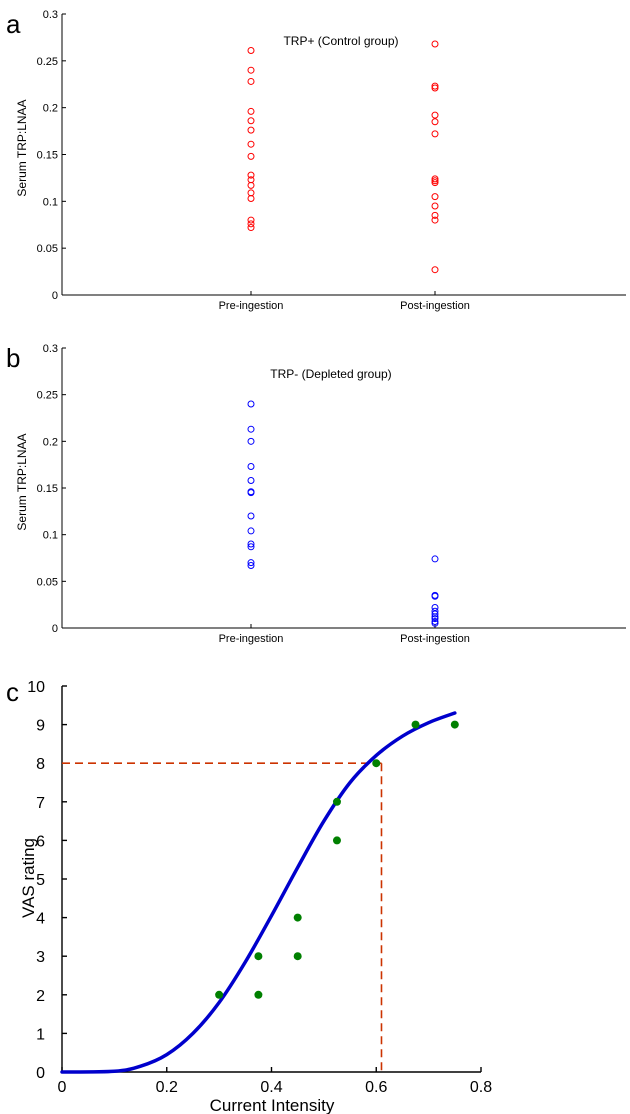 This screenshot has height=1114, width=630. Describe the element at coordinates (376, 1087) in the screenshot. I see `x-tick-label: 0.6` at that location.